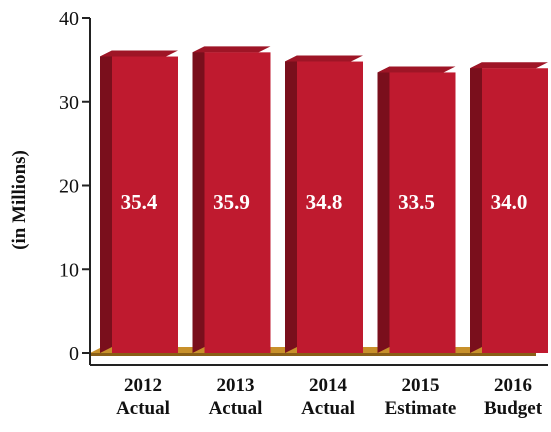  I want to click on y-tick-label: 0, so click(74, 354).